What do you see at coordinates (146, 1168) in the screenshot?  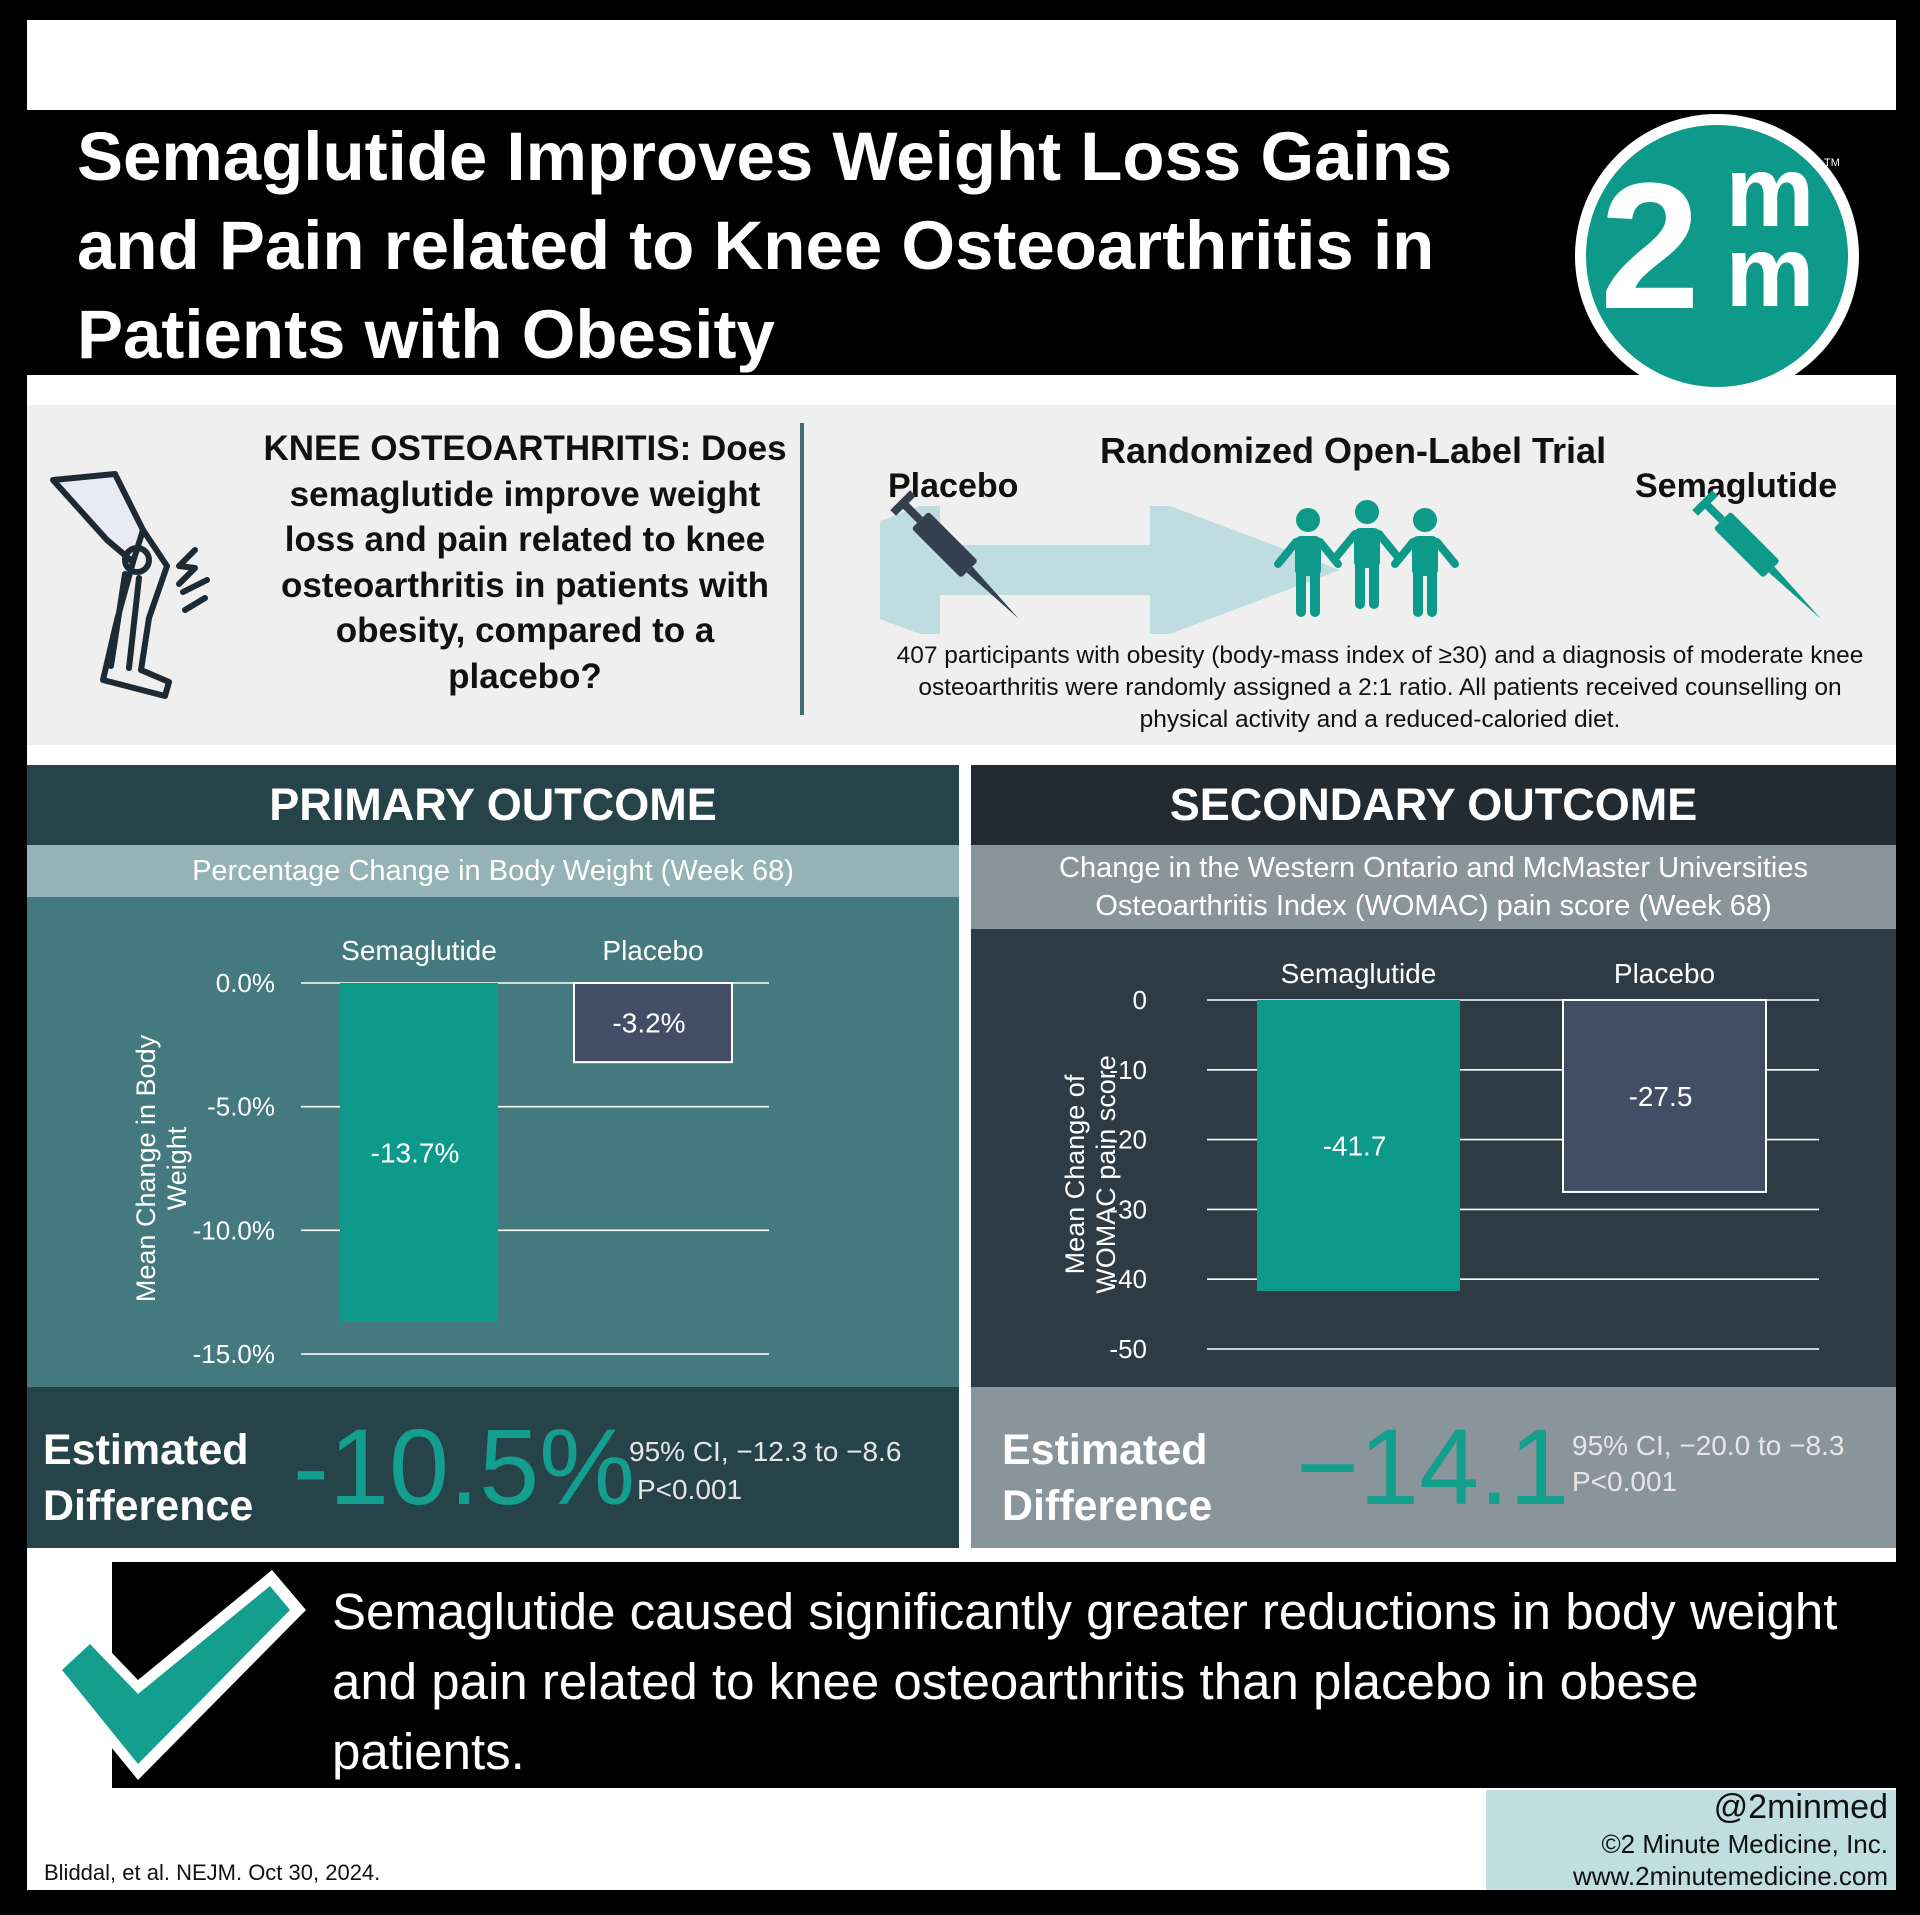 I see `y-axis-label-line: Mean Change in Body` at bounding box center [146, 1168].